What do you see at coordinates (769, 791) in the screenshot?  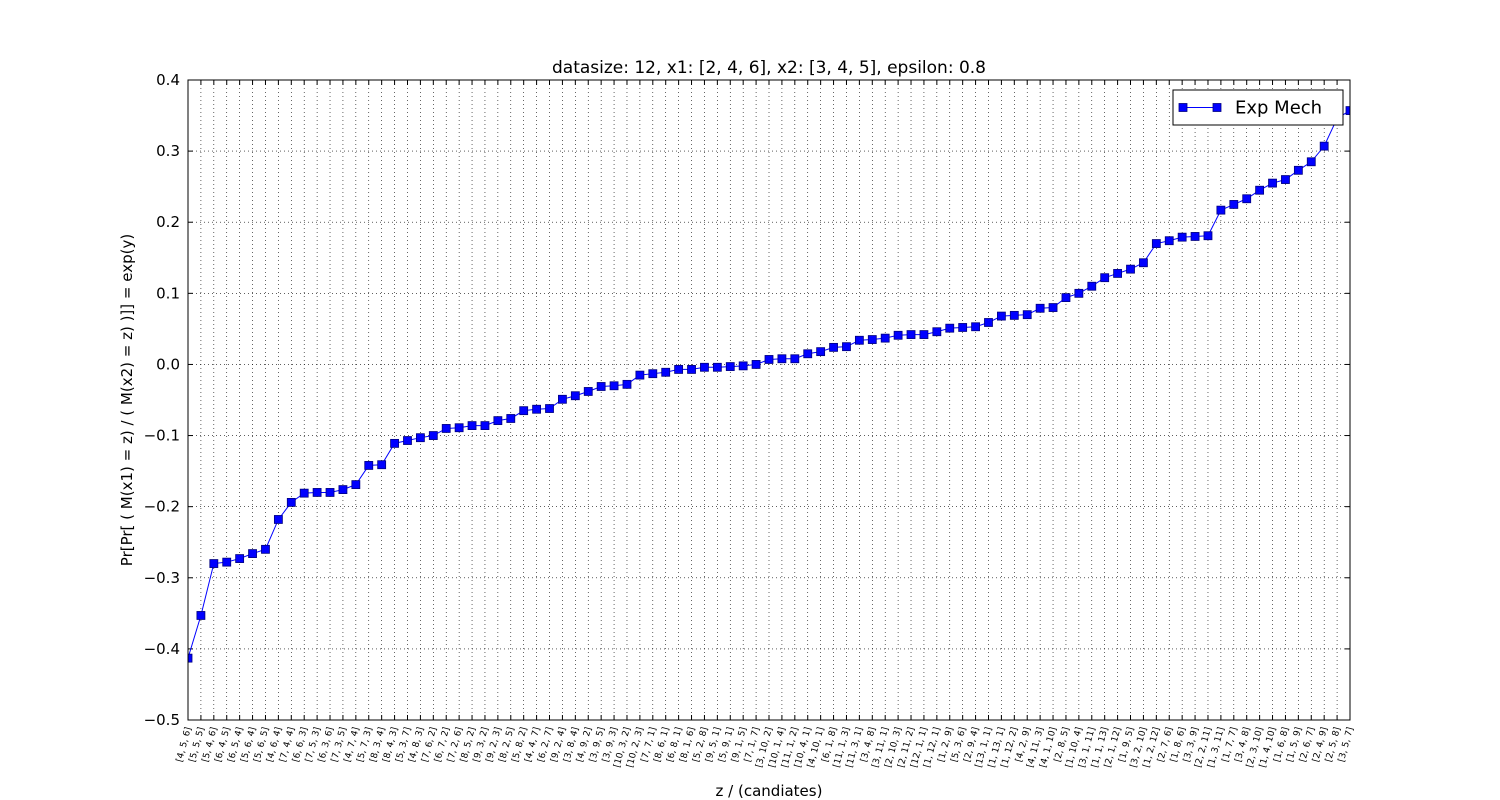 I see `x-axis-label: z / (candiates)` at bounding box center [769, 791].